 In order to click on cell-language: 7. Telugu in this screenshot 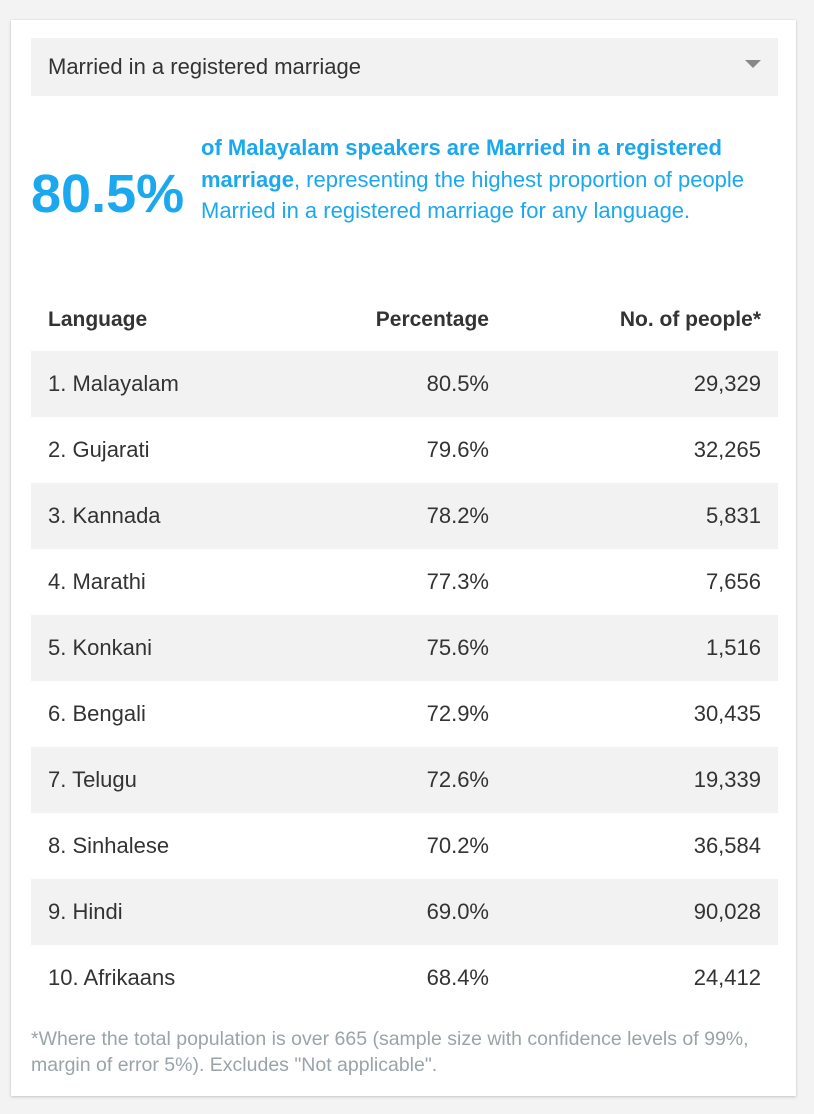, I will do `click(92, 779)`.